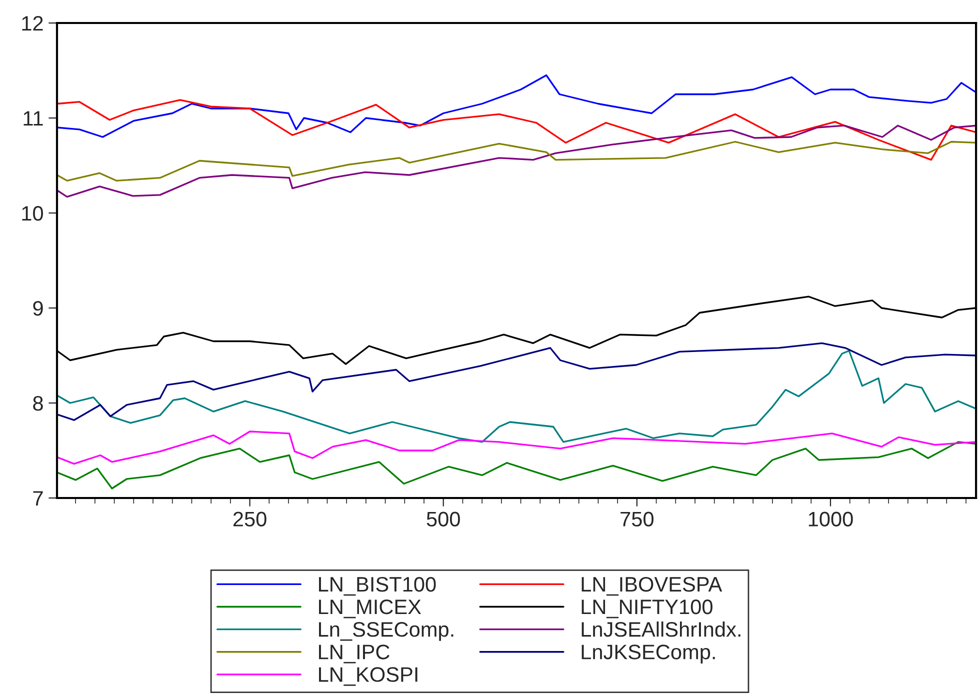  I want to click on y-tick-label: 8, so click(38, 403).